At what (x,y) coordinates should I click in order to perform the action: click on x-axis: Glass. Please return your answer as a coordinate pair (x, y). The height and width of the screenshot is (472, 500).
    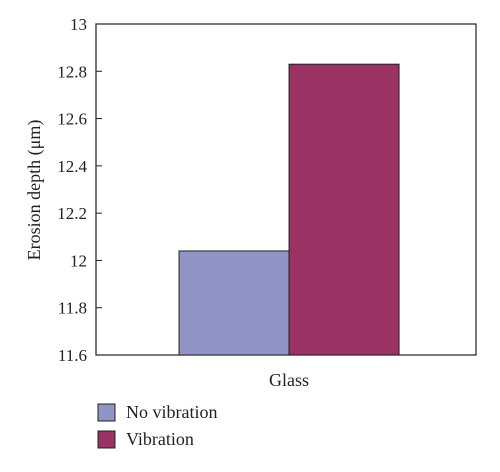
    Looking at the image, I should click on (289, 380).